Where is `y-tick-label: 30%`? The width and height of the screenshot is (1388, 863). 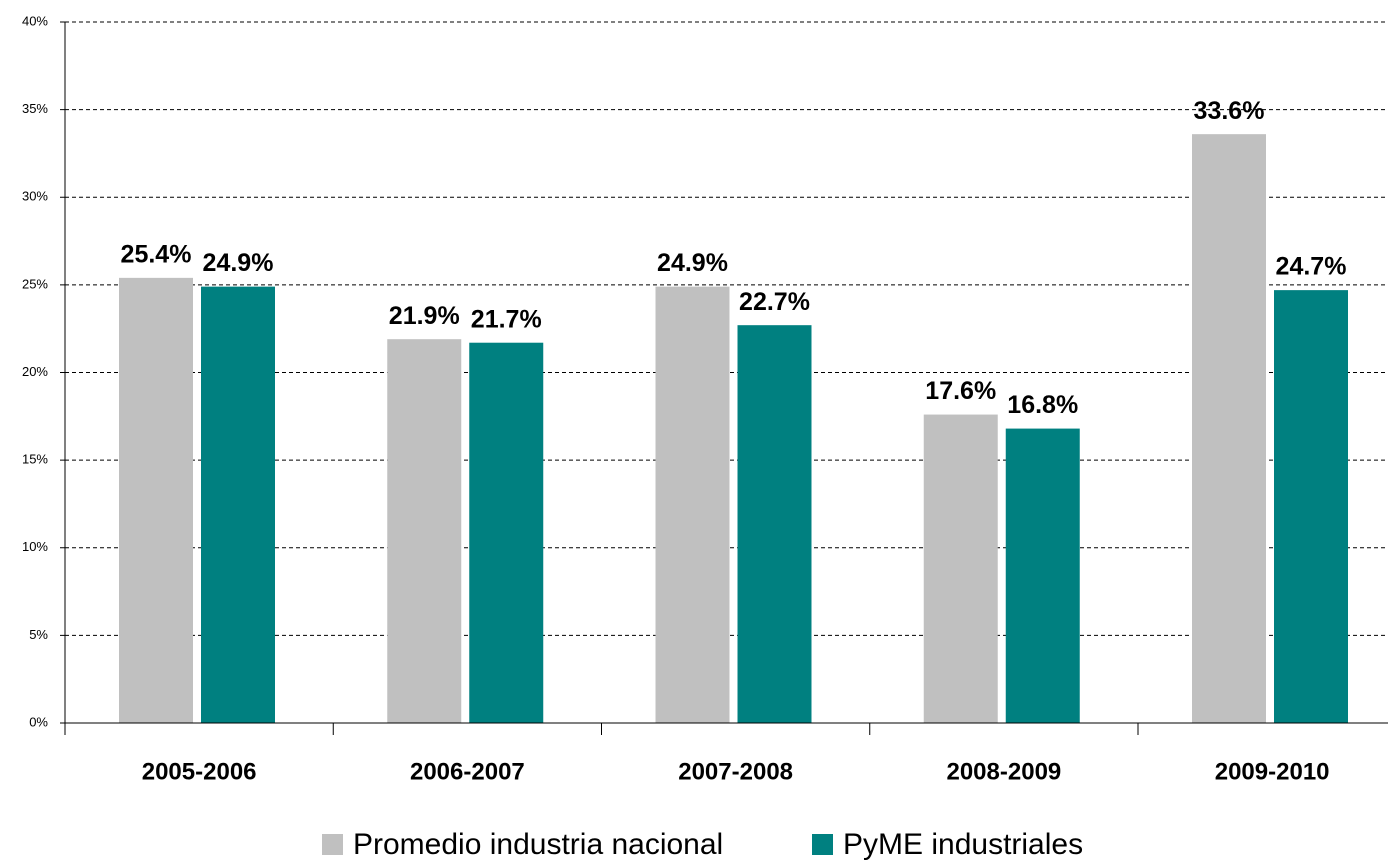
y-tick-label: 30% is located at coordinates (35, 196).